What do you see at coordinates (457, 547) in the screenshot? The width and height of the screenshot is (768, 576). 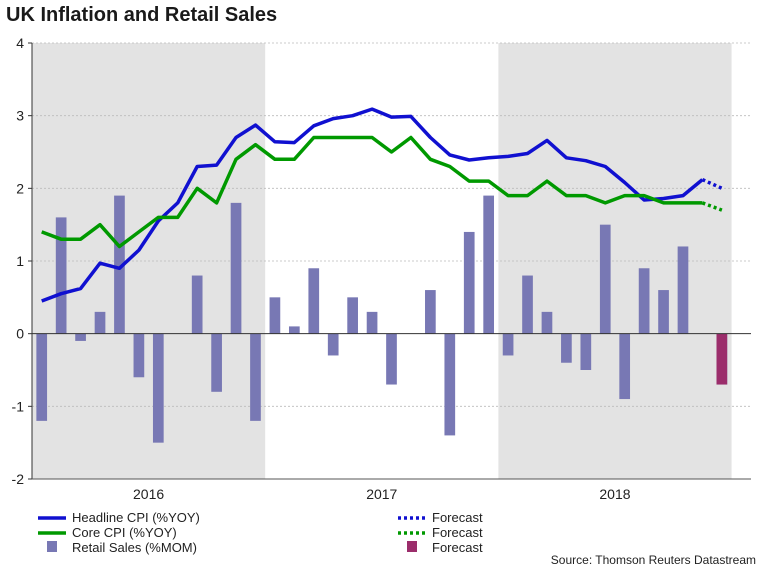 I see `legend-label-retail-forecast: Forecast` at bounding box center [457, 547].